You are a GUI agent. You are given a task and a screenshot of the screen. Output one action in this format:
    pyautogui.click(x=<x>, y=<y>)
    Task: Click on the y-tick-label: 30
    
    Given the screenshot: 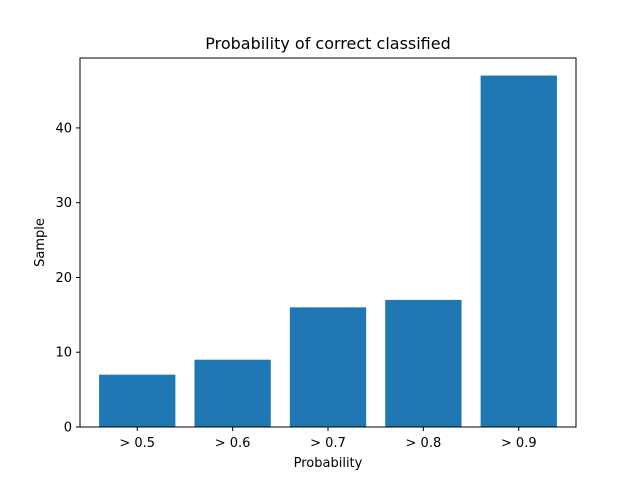 What is the action you would take?
    pyautogui.click(x=63, y=203)
    